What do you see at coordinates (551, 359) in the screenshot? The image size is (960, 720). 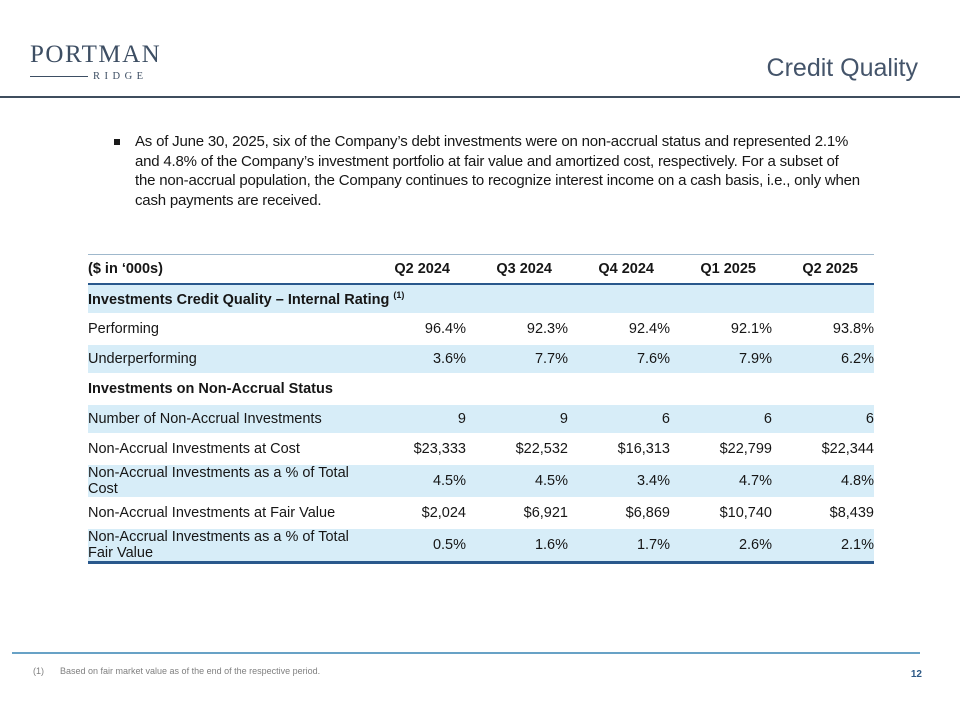 I see `cell-value: 7.7%` at bounding box center [551, 359].